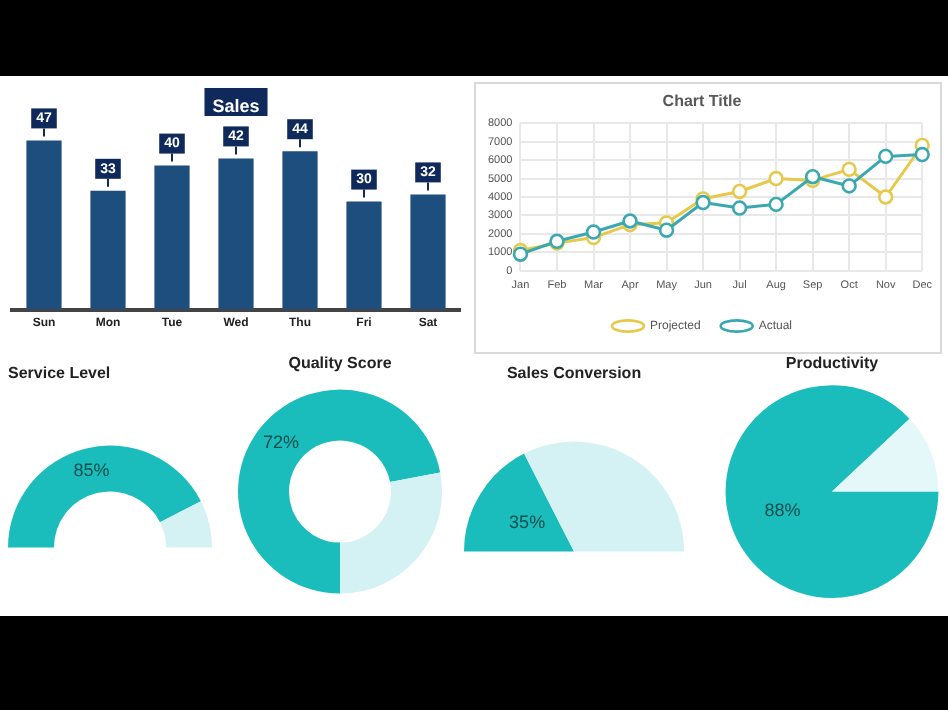 The image size is (948, 710). What do you see at coordinates (702, 101) in the screenshot?
I see `chart-title: Chart Title` at bounding box center [702, 101].